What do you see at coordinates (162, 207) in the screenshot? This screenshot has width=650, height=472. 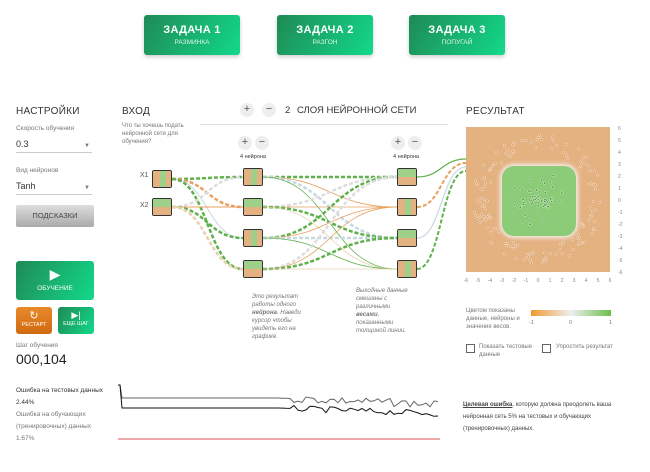 I see `input-neuron-x2` at bounding box center [162, 207].